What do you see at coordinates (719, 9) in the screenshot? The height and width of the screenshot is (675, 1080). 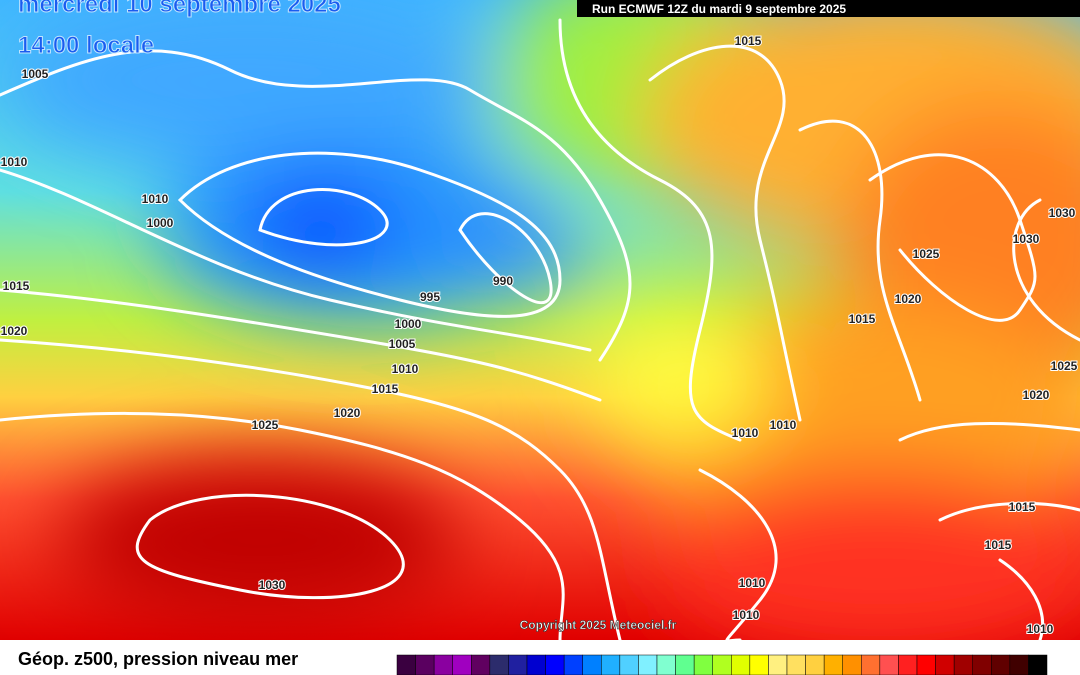 I see `run-info: Run ECMWF 12Z du mardi 9 septembre 2025` at bounding box center [719, 9].